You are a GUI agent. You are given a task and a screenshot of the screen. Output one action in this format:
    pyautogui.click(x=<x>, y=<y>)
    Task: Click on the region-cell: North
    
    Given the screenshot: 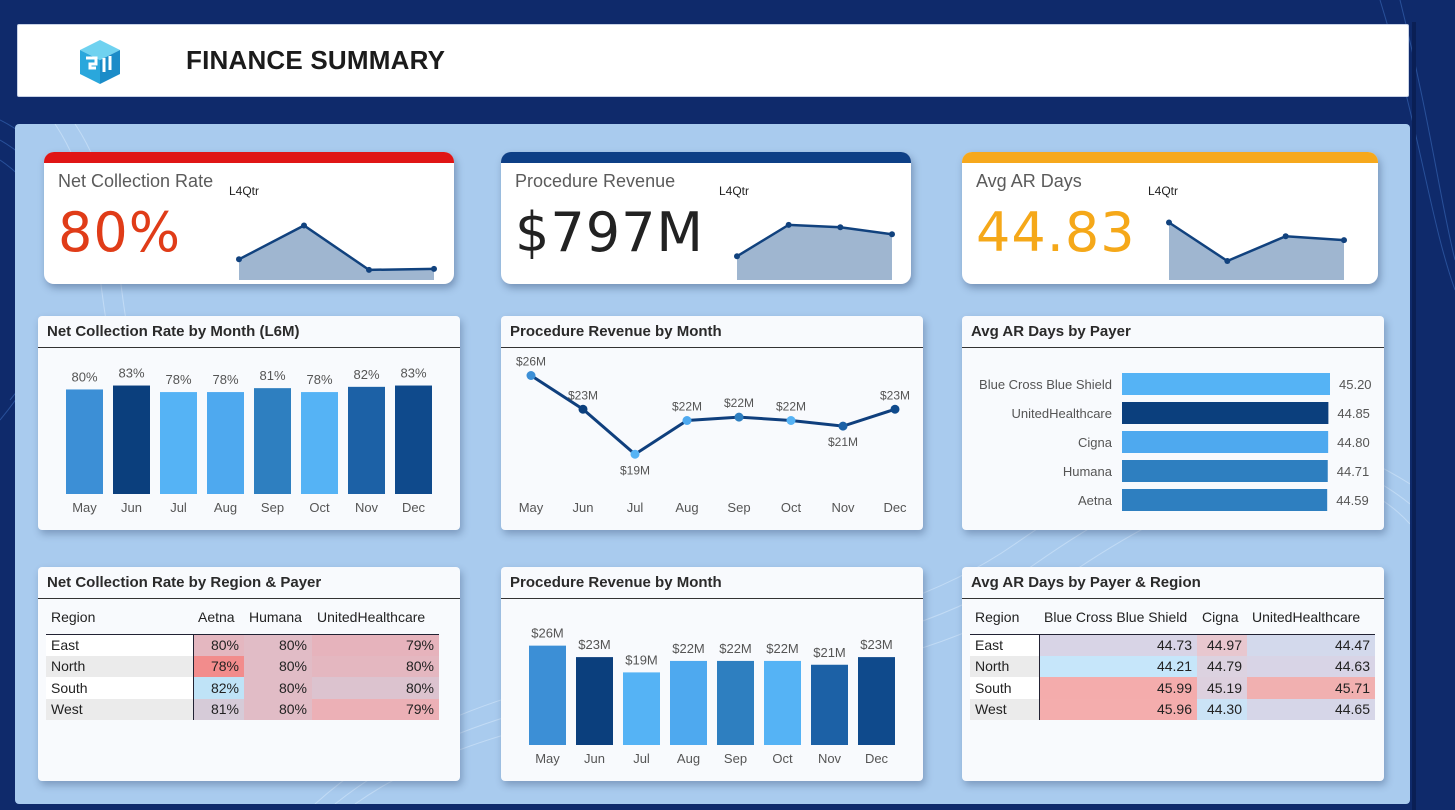 What is the action you would take?
    pyautogui.click(x=120, y=666)
    